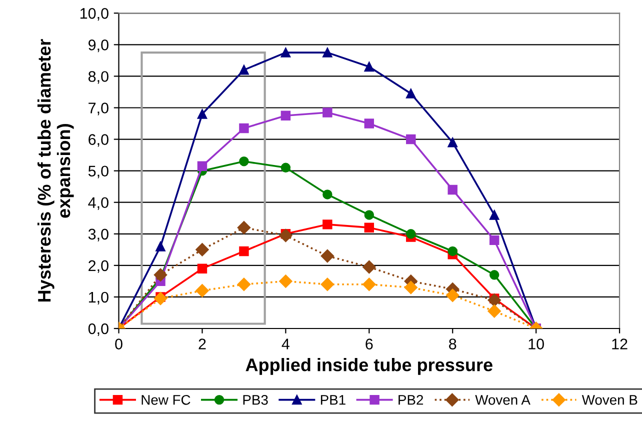 This screenshot has height=438, width=642. What do you see at coordinates (166, 399) in the screenshot?
I see `legend-label: New FC` at bounding box center [166, 399].